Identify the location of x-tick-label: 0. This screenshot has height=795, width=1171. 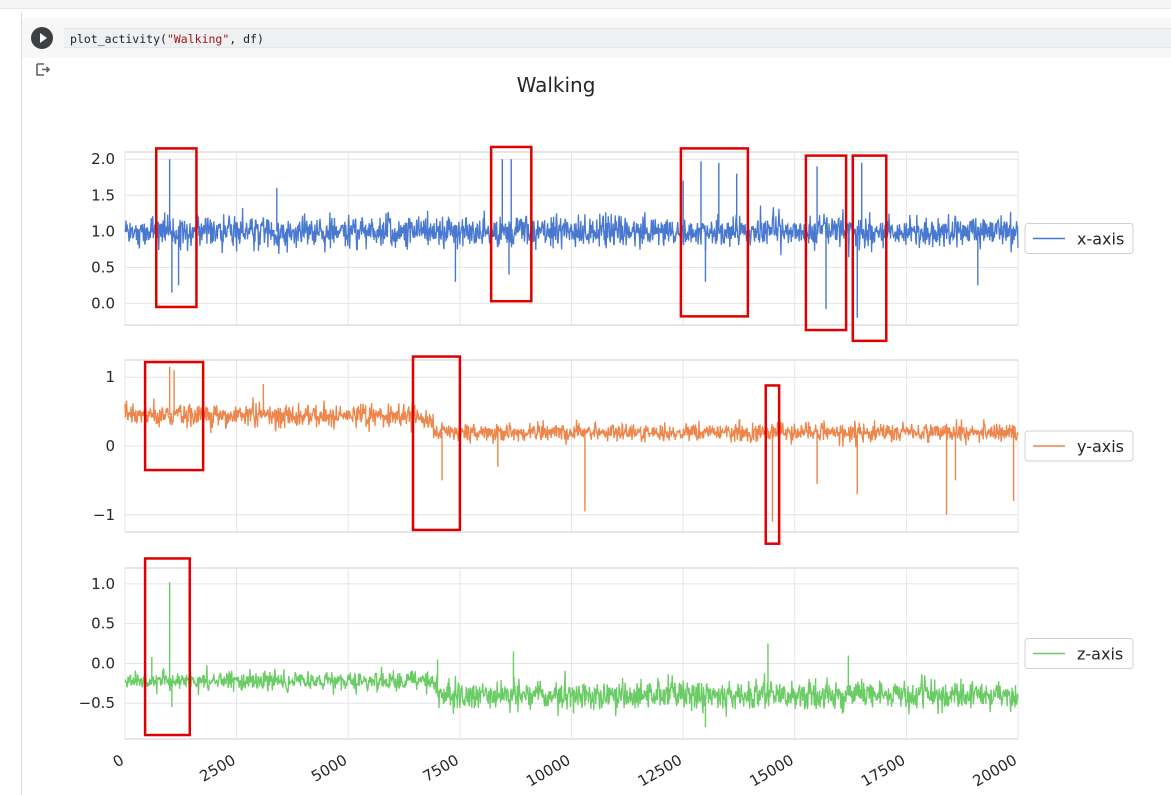
(118, 761).